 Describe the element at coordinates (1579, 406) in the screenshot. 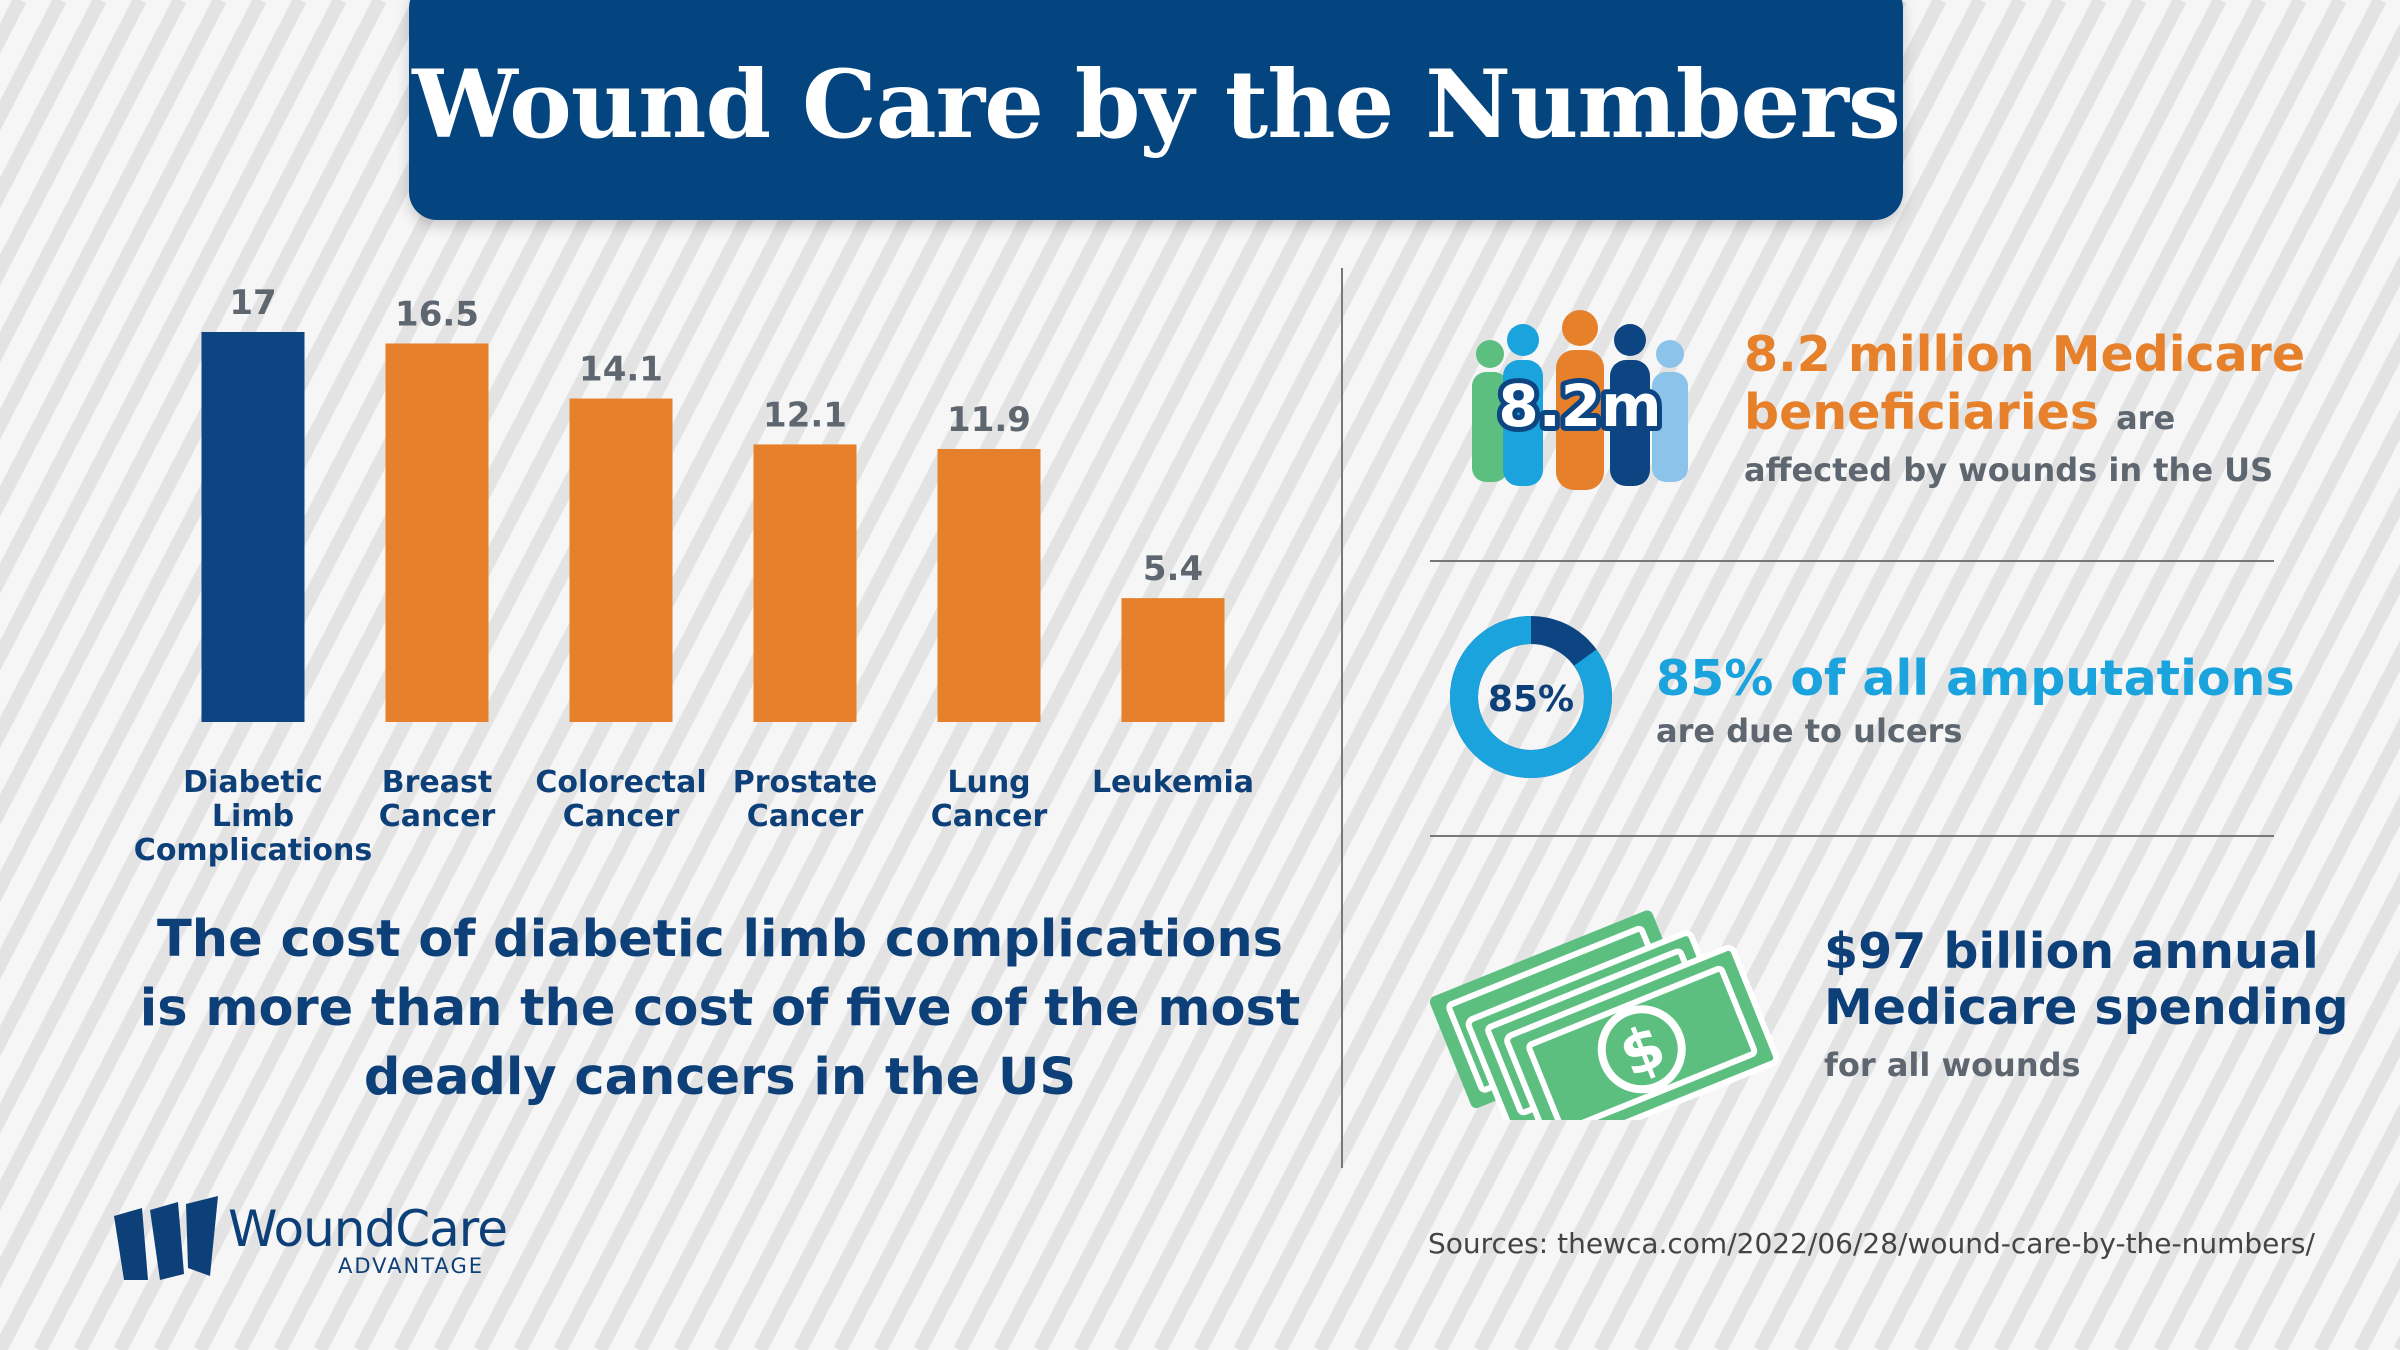

I see `people-icon-label: 8.2m` at that location.